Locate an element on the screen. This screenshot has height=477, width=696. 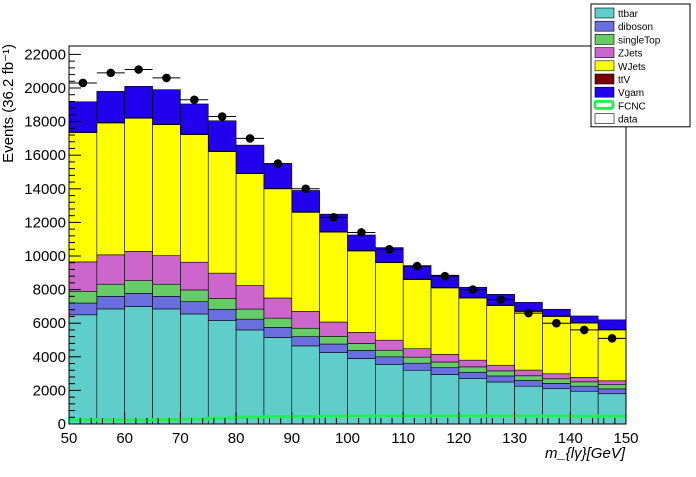
fcnc-line is located at coordinates (347, 418).